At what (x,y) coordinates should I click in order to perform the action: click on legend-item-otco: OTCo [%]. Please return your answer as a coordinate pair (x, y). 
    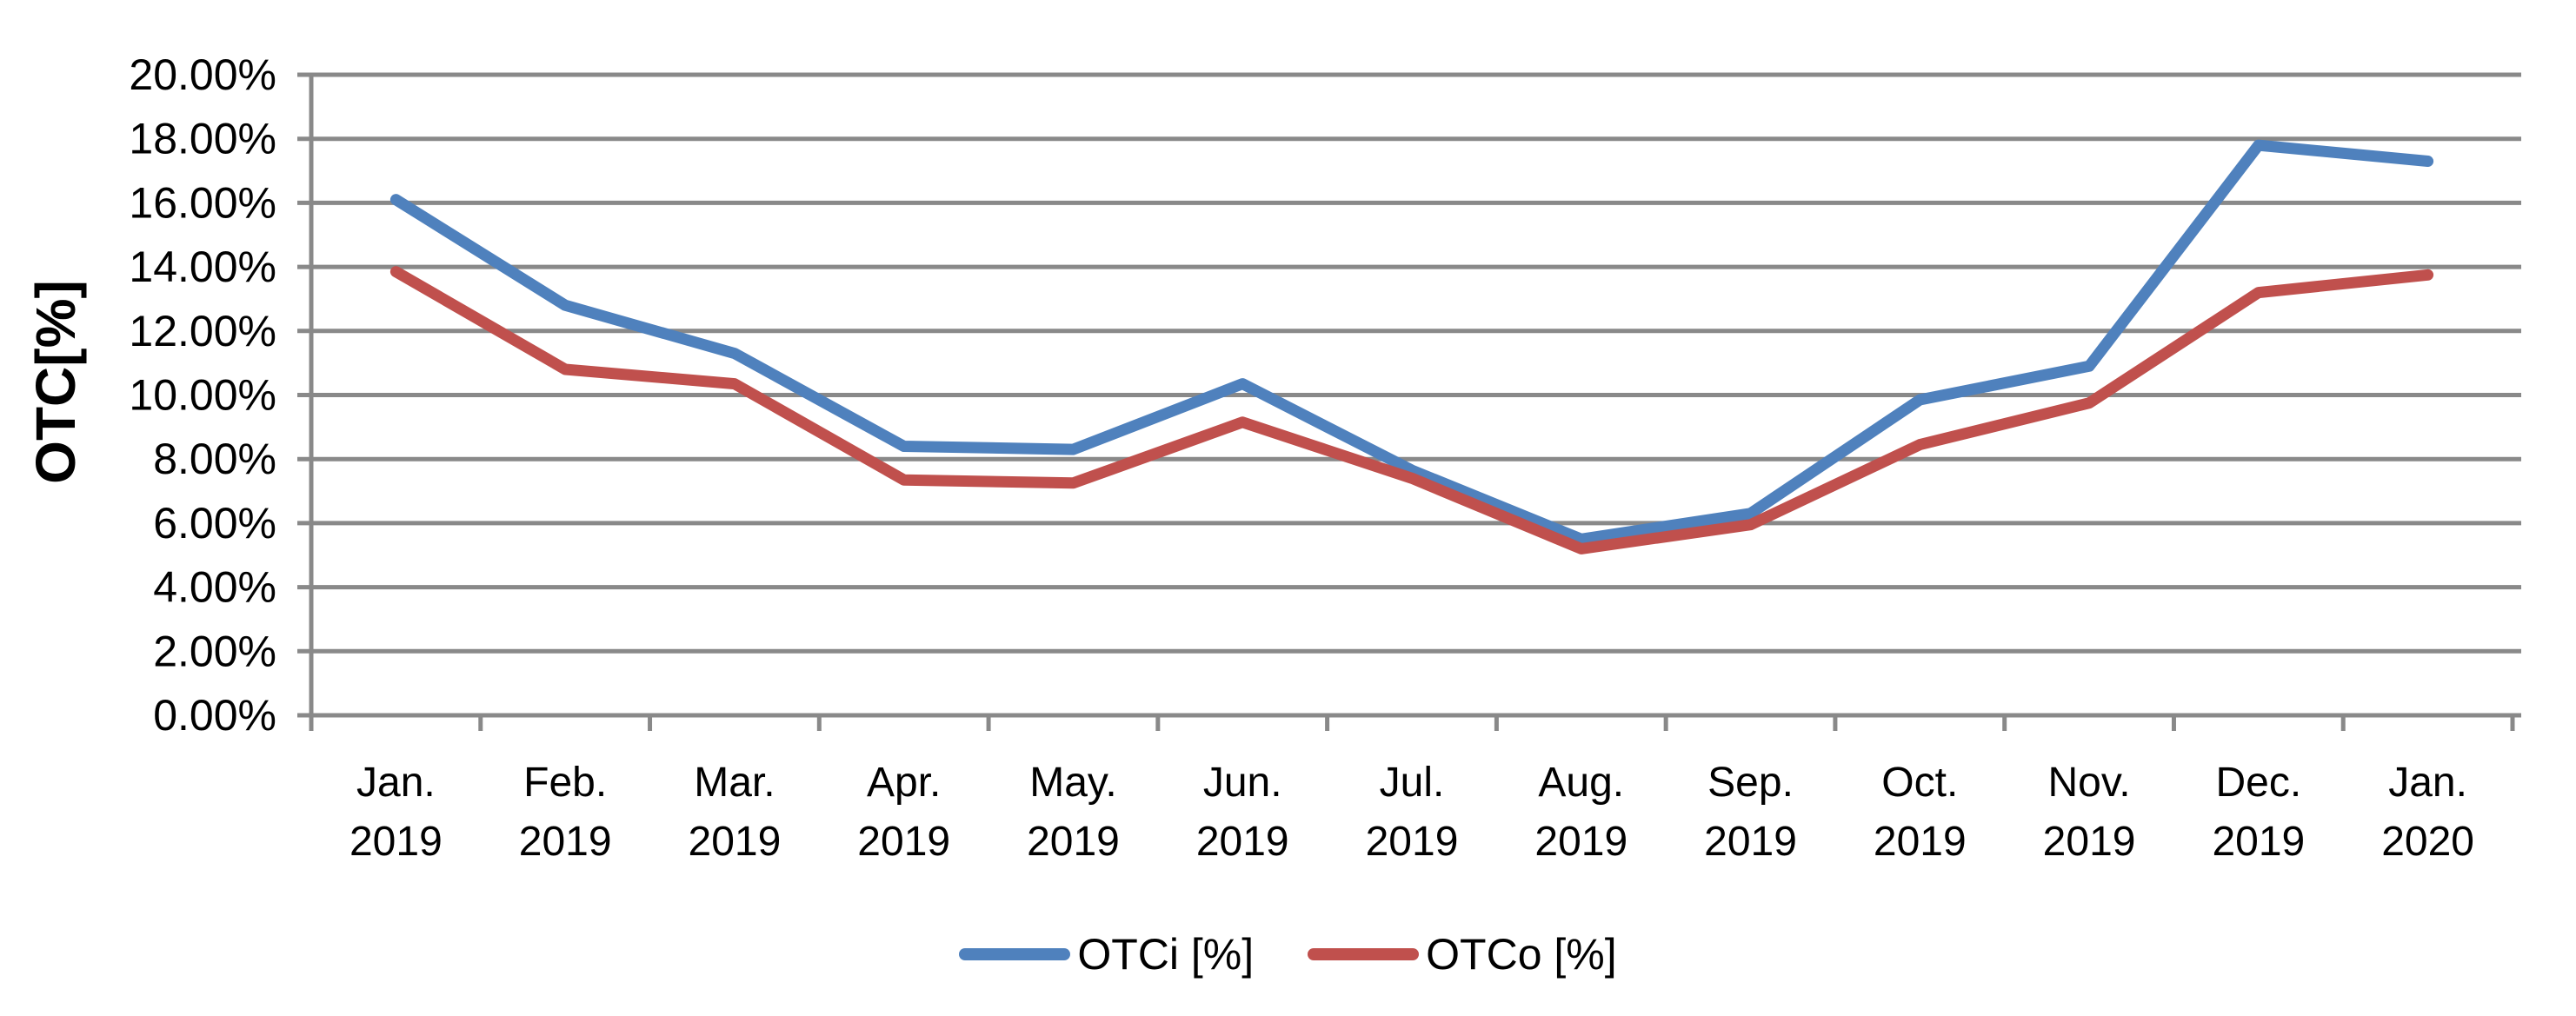
    Looking at the image, I should click on (1462, 954).